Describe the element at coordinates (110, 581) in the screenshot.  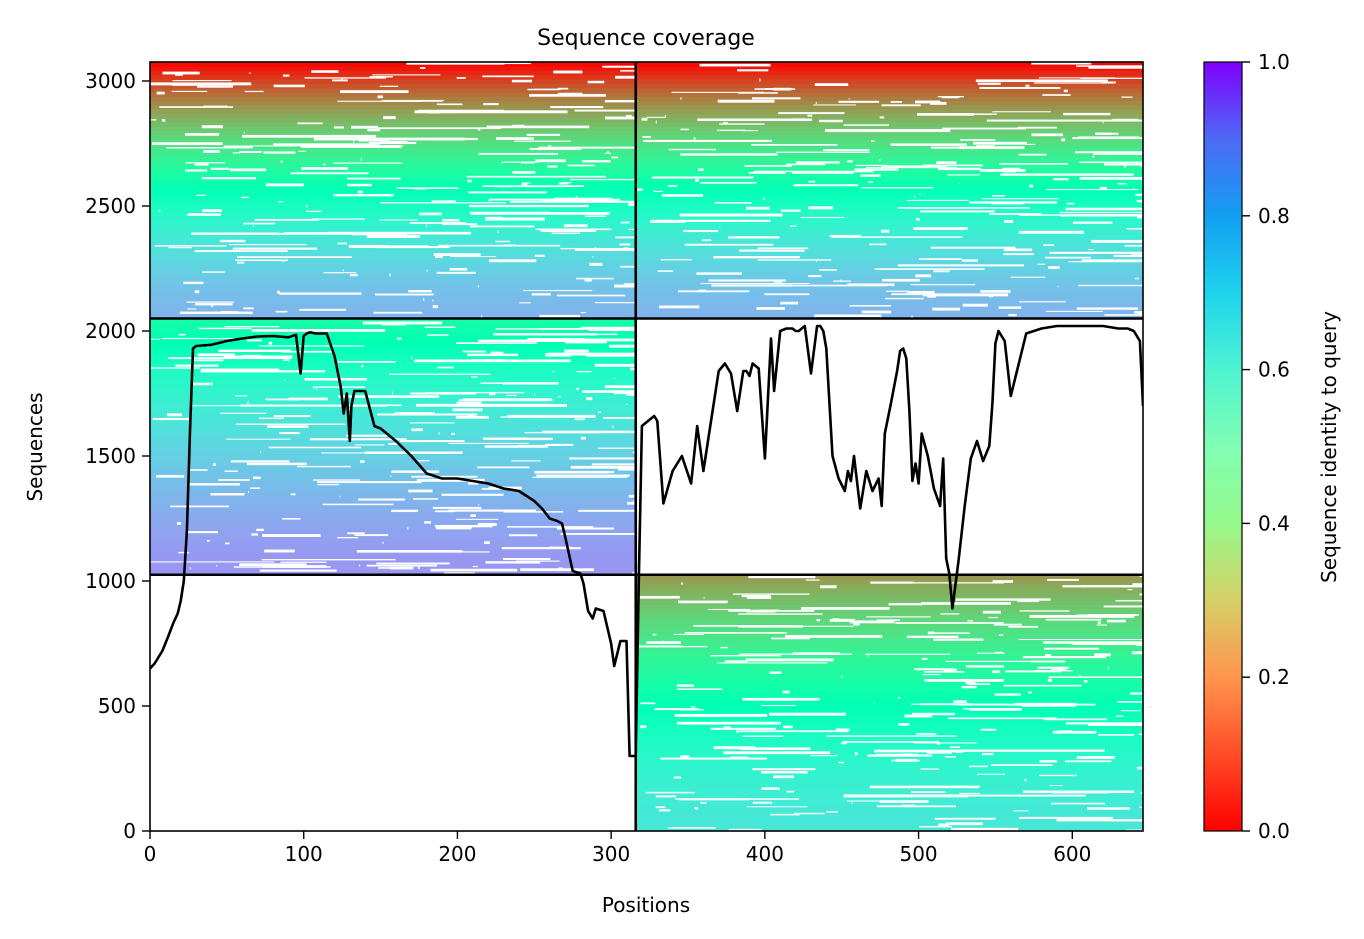
I see `y-tick-label: 1000` at that location.